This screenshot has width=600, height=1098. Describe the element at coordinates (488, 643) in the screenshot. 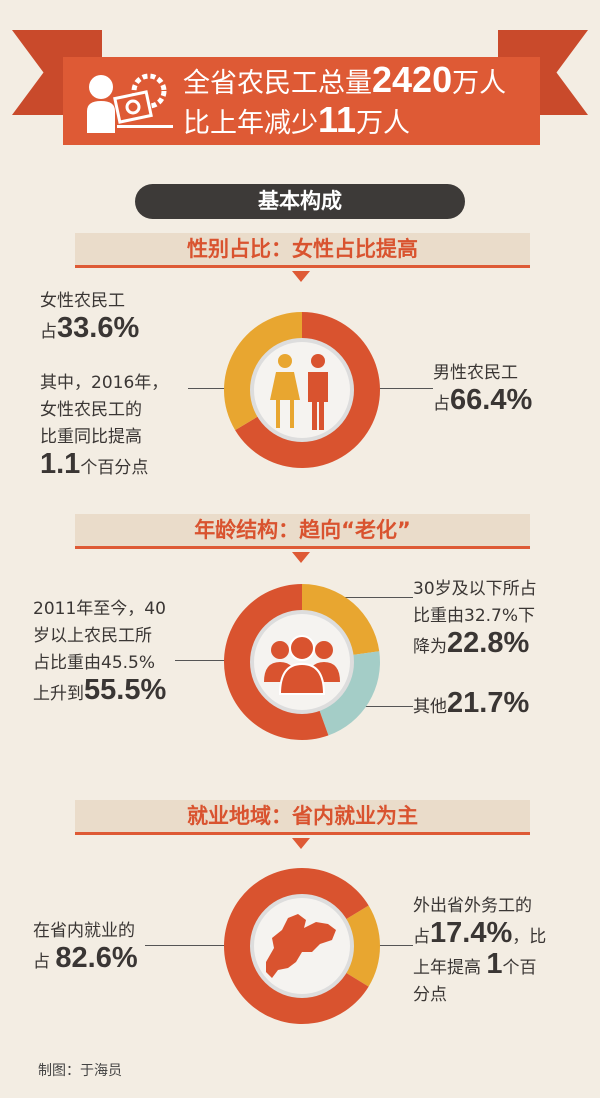

I see `young-value: 22.8%` at that location.